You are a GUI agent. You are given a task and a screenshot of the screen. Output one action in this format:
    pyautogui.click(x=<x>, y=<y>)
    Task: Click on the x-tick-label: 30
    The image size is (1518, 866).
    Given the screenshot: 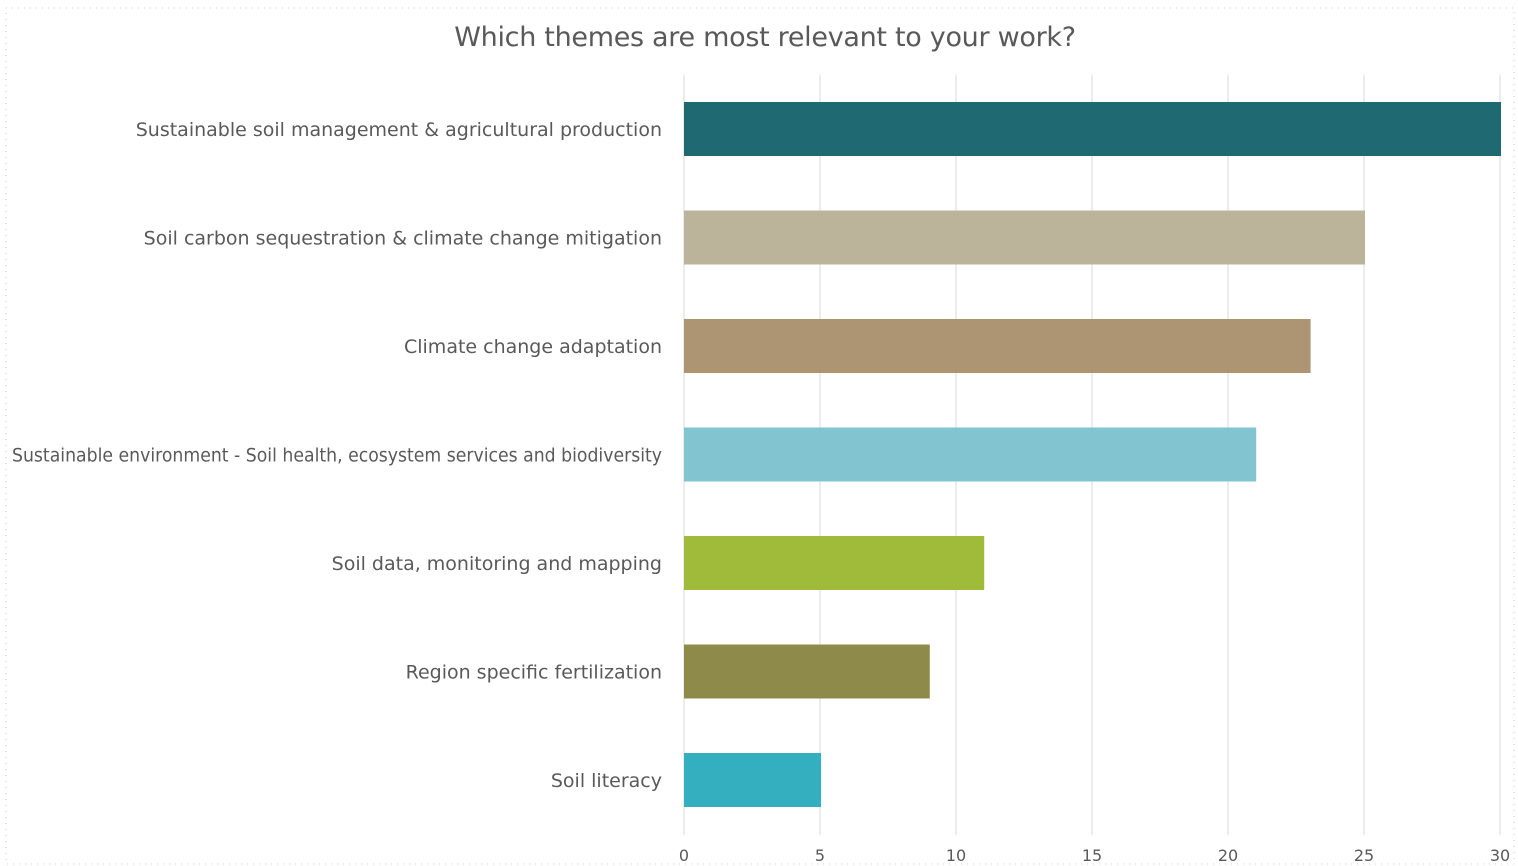 What is the action you would take?
    pyautogui.click(x=1500, y=855)
    